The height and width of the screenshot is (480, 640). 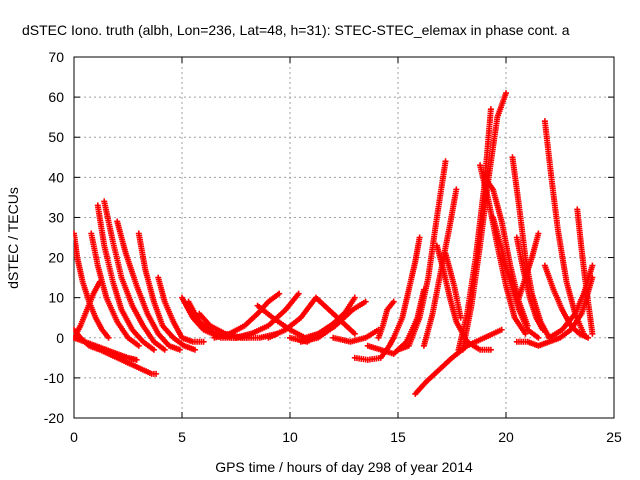 What do you see at coordinates (56, 97) in the screenshot?
I see `y-tick-label: 60` at bounding box center [56, 97].